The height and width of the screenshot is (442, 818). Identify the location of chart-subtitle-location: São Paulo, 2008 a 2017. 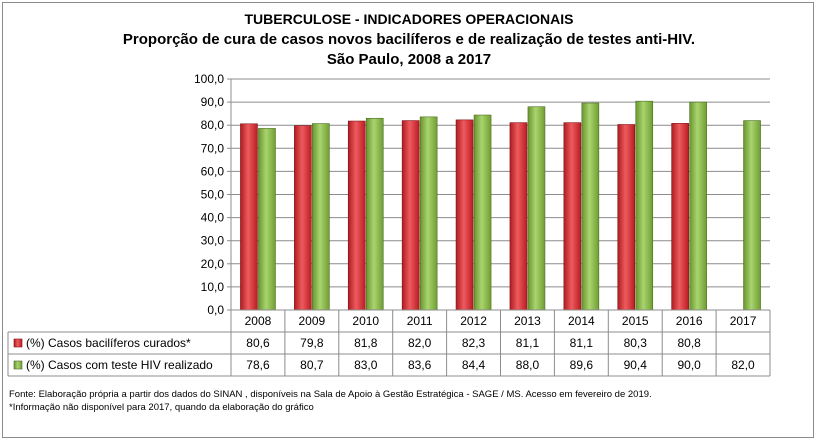
(409, 59).